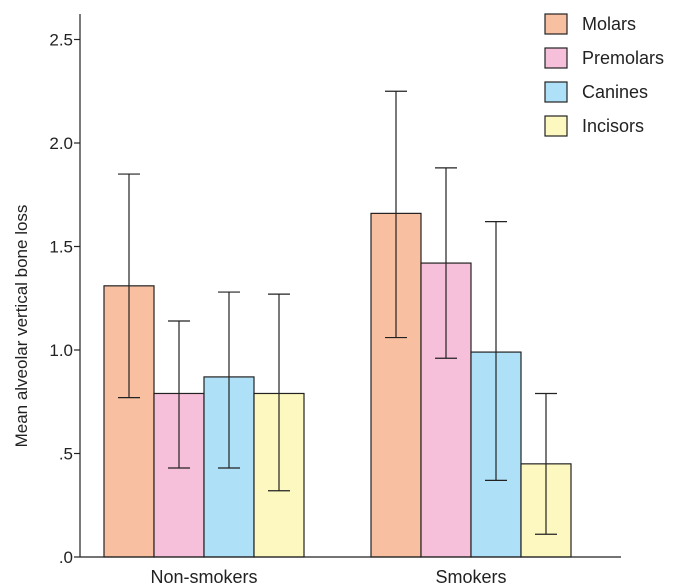 The height and width of the screenshot is (588, 682). What do you see at coordinates (61, 143) in the screenshot?
I see `y-tick-label: 2.0` at bounding box center [61, 143].